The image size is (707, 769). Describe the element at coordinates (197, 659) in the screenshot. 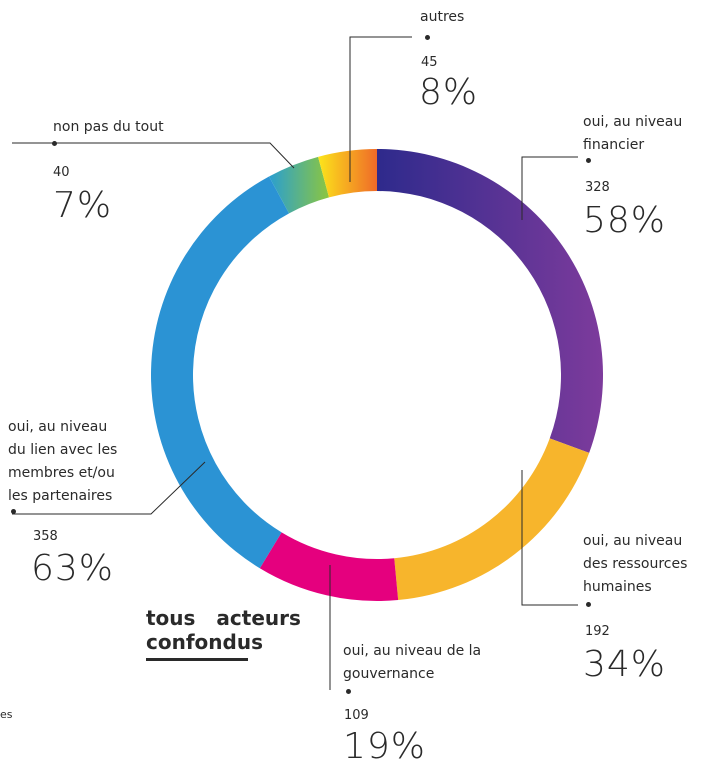

I see `title-underline` at that location.